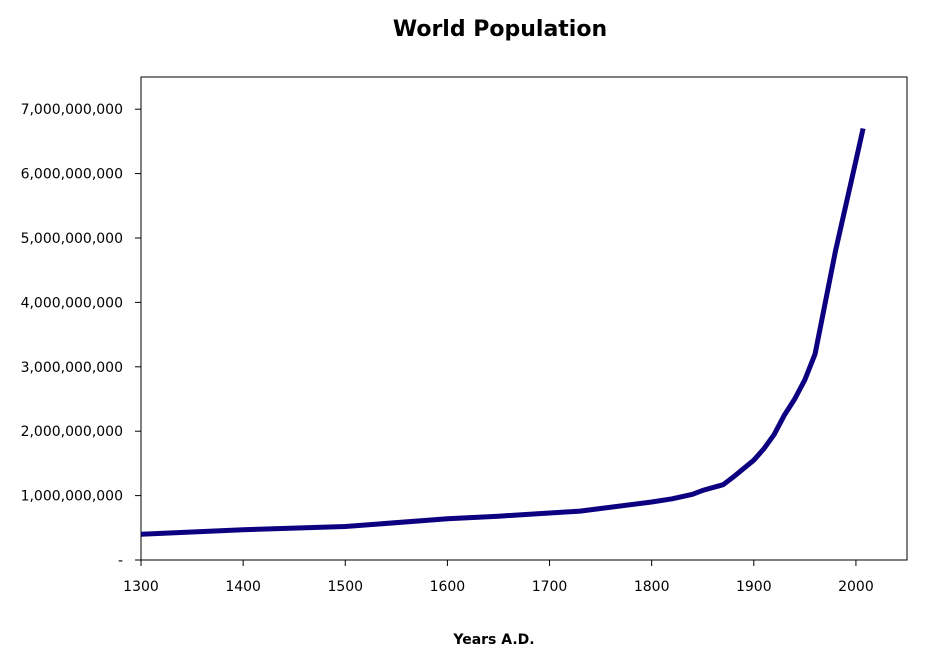  What do you see at coordinates (72, 368) in the screenshot?
I see `y-tick-label: 3,000,000,000` at bounding box center [72, 368].